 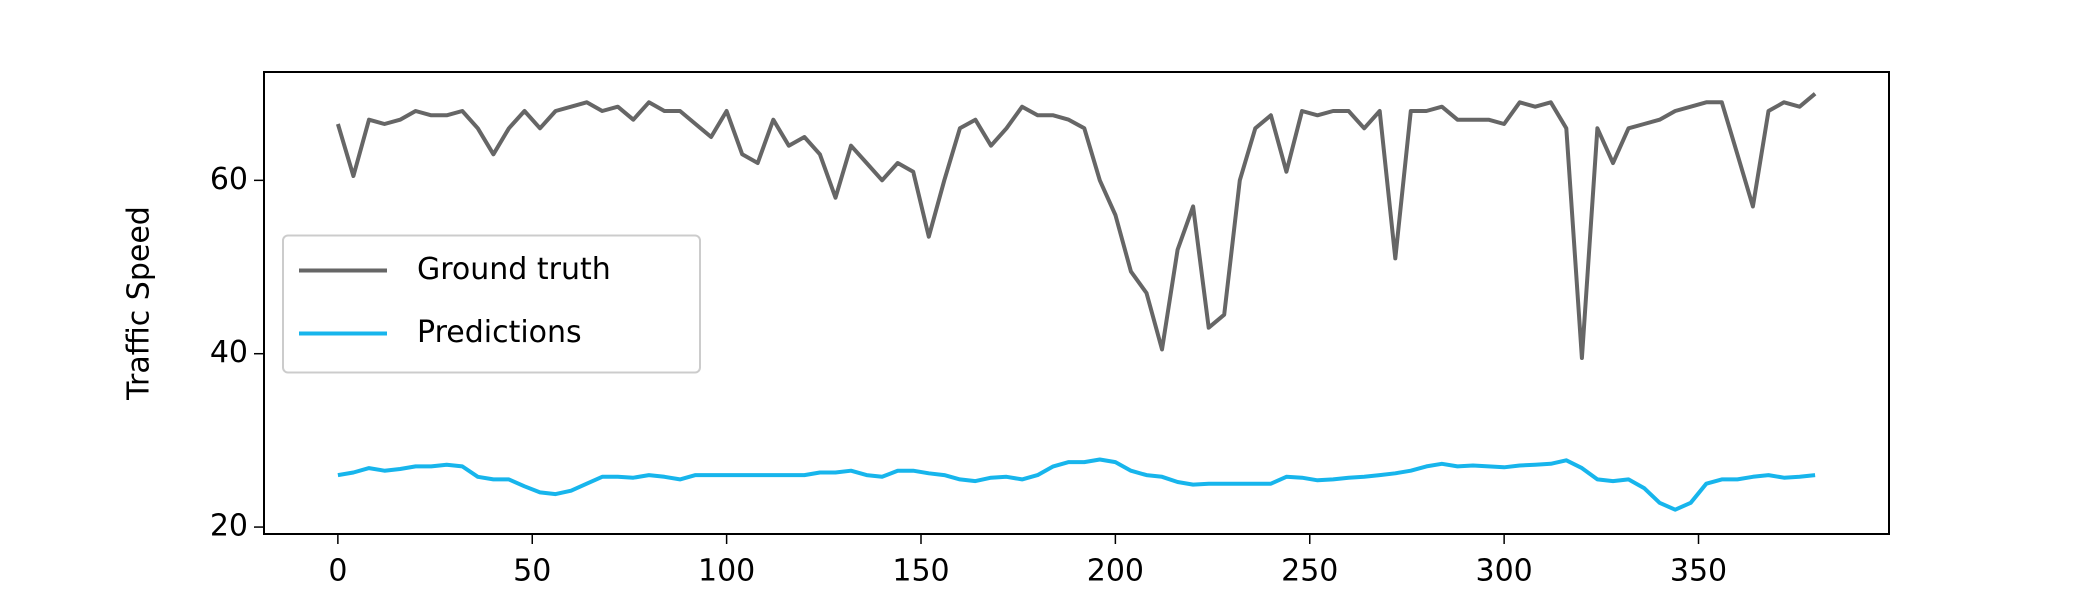 What do you see at coordinates (491, 304) in the screenshot?
I see `legend-box` at bounding box center [491, 304].